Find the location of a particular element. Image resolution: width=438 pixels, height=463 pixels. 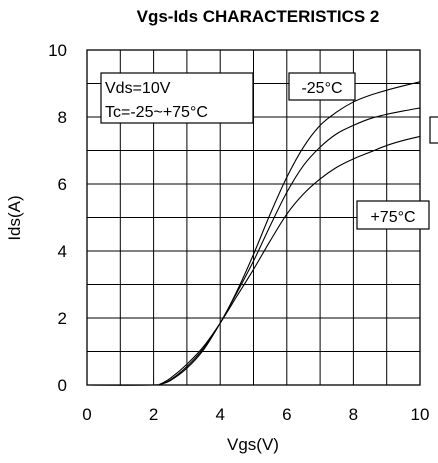

y-tick-labels: 0 2 4 6 8 10 is located at coordinates (57, 218).